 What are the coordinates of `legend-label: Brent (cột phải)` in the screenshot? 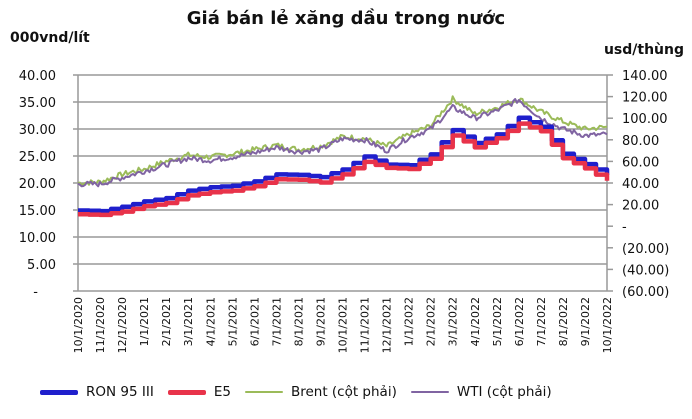 It's located at (343, 392).